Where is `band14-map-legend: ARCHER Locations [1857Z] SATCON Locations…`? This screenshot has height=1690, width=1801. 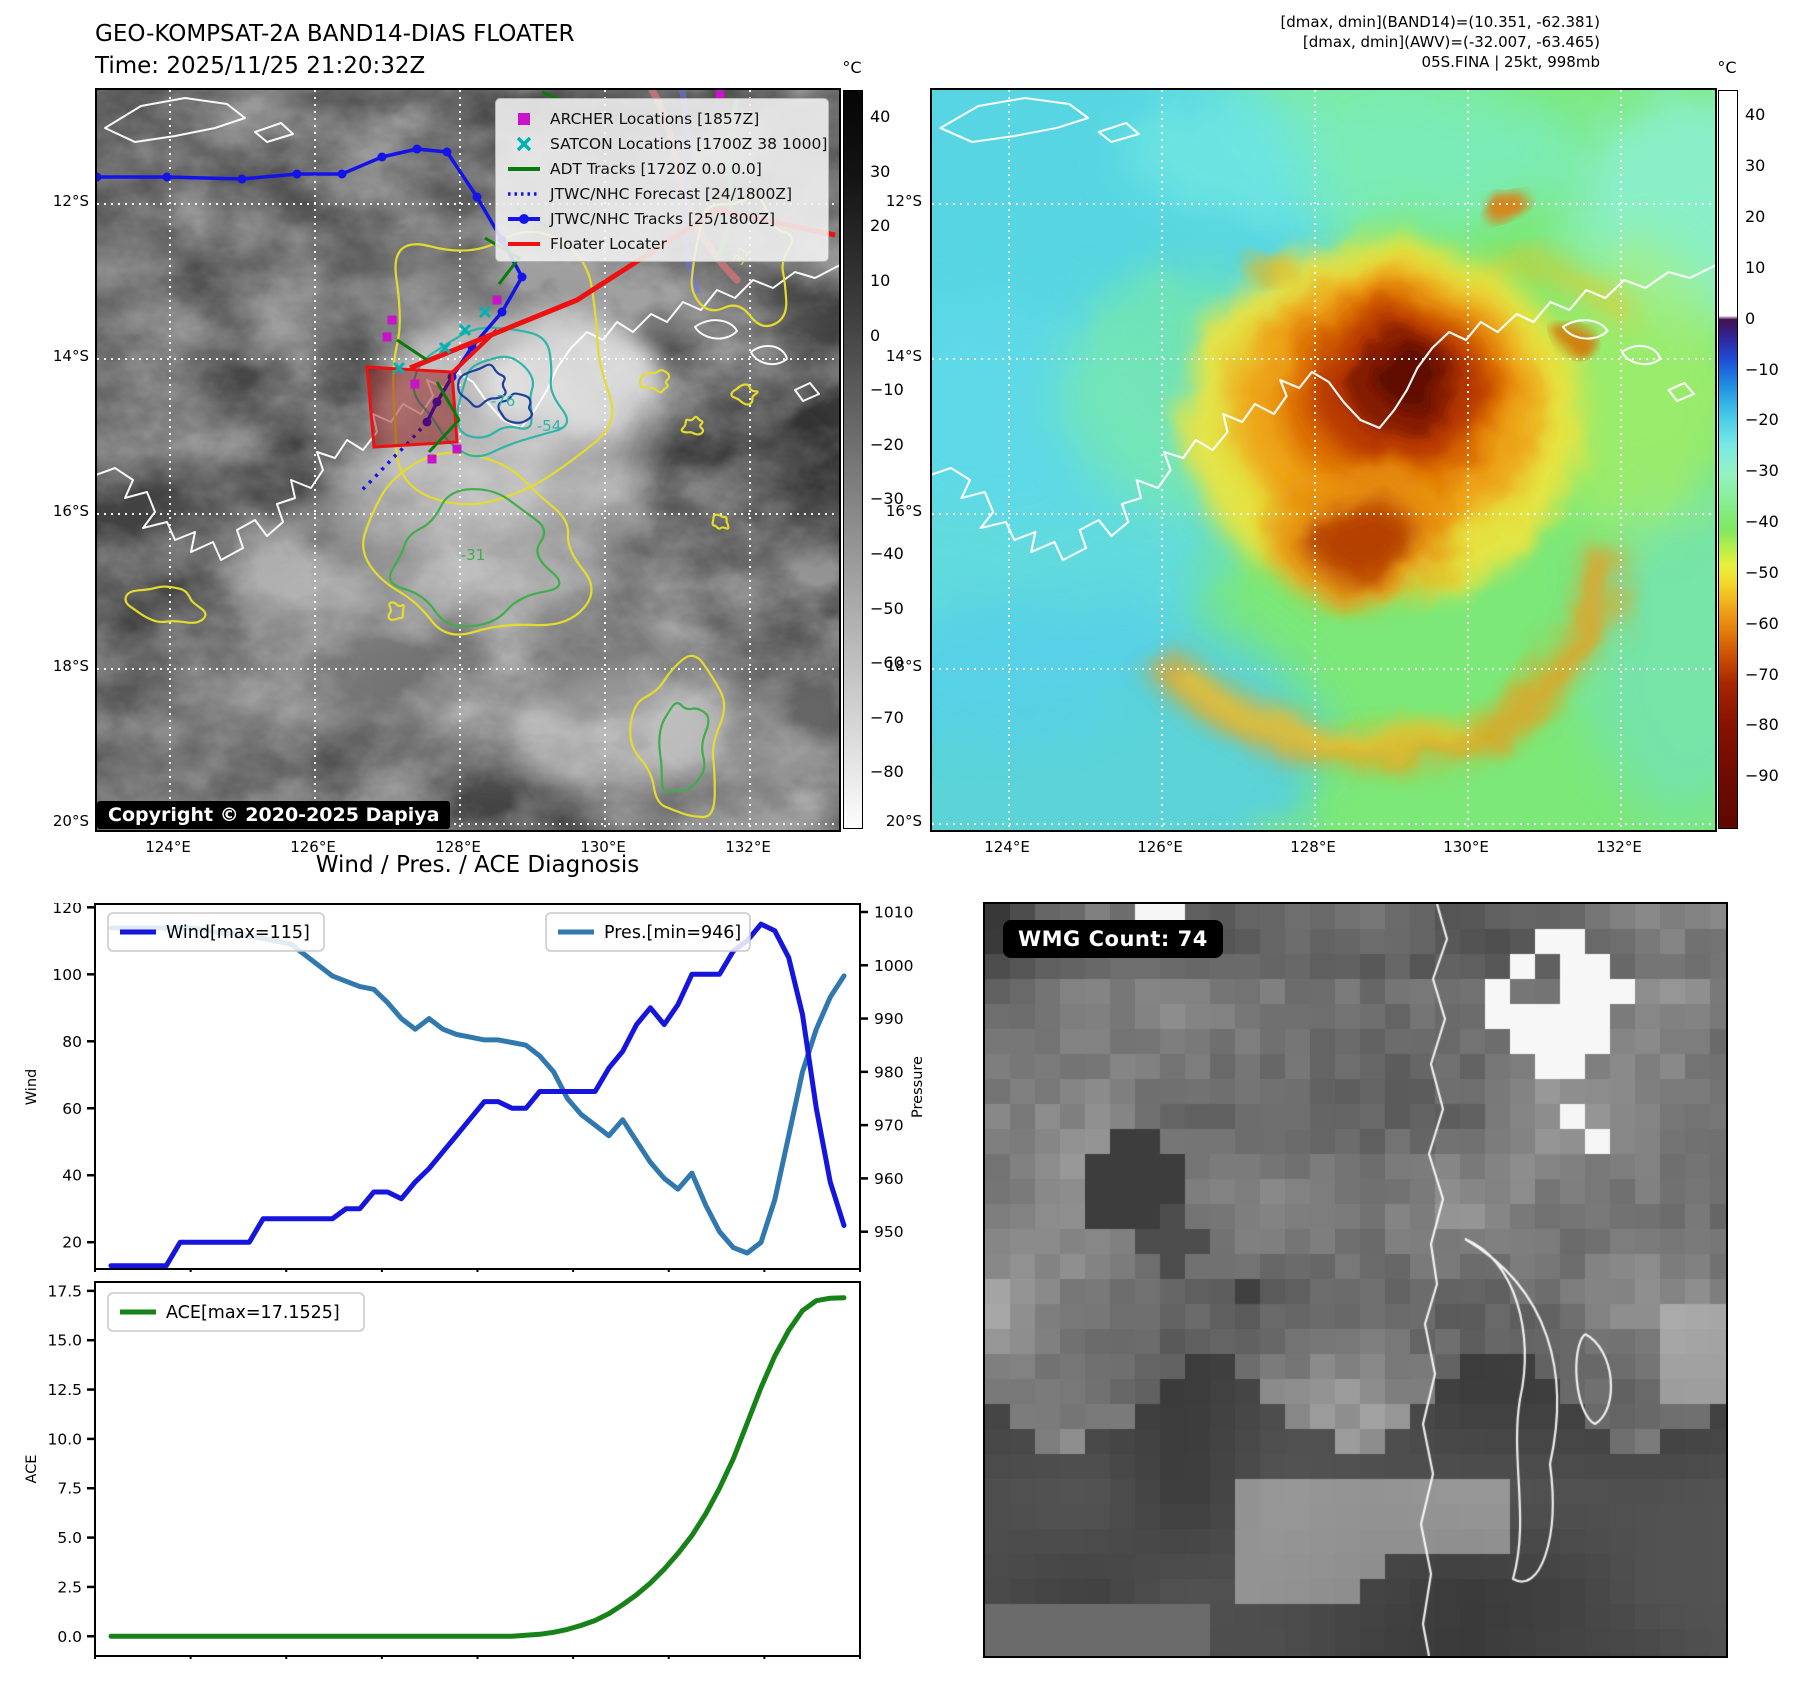
band14-map-legend: ARCHER Locations [1857Z] SATCON Locations… is located at coordinates (662, 180).